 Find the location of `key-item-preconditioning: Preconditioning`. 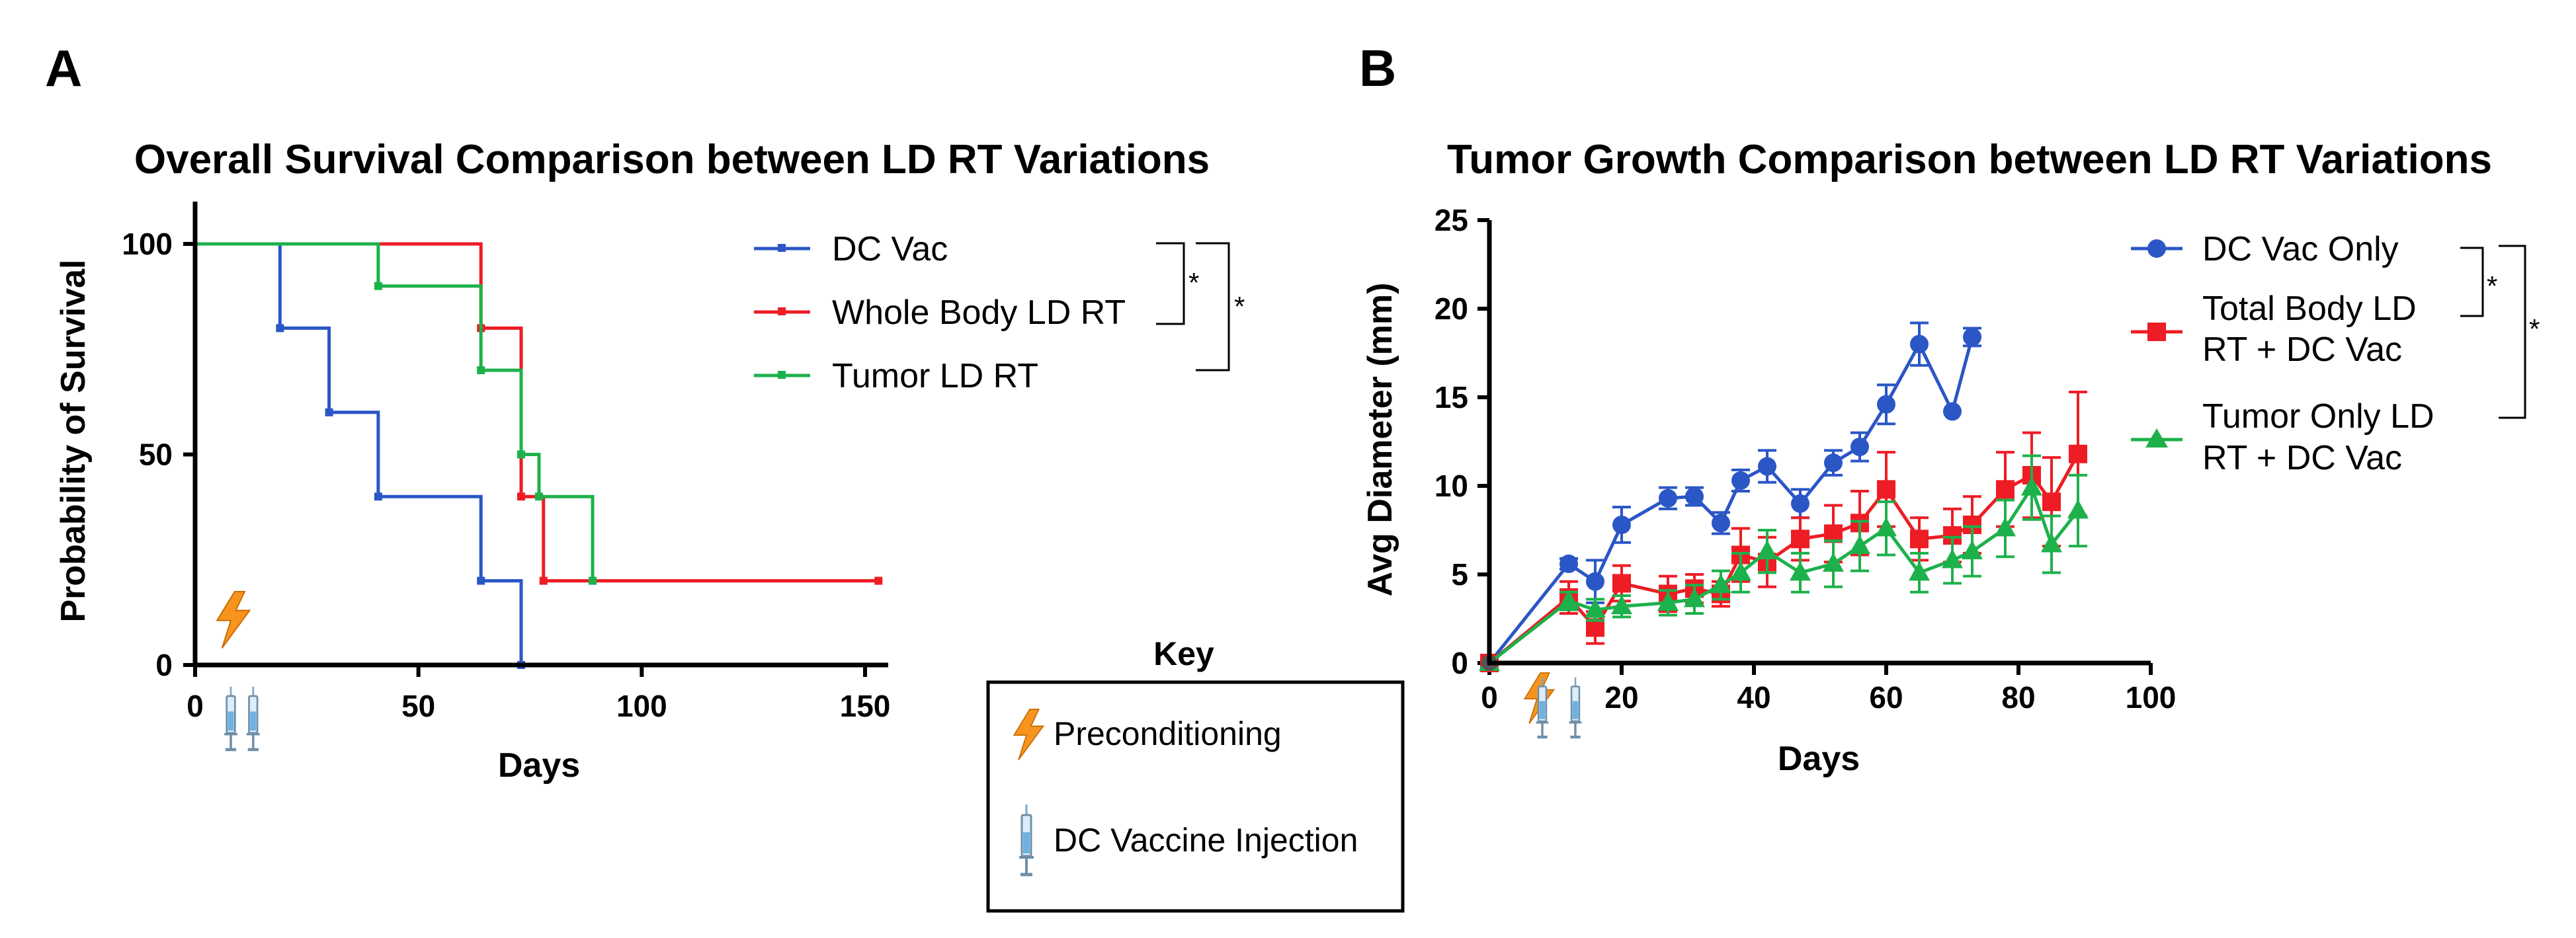

key-item-preconditioning: Preconditioning is located at coordinates (1147, 735).